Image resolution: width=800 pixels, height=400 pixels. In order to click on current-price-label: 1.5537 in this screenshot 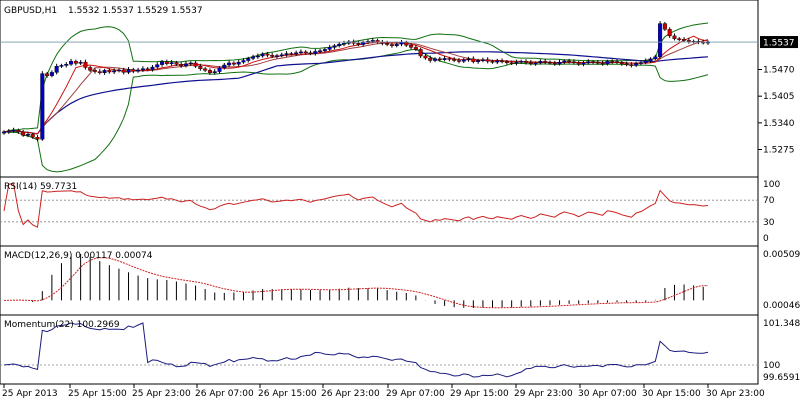, I will do `click(779, 44)`.